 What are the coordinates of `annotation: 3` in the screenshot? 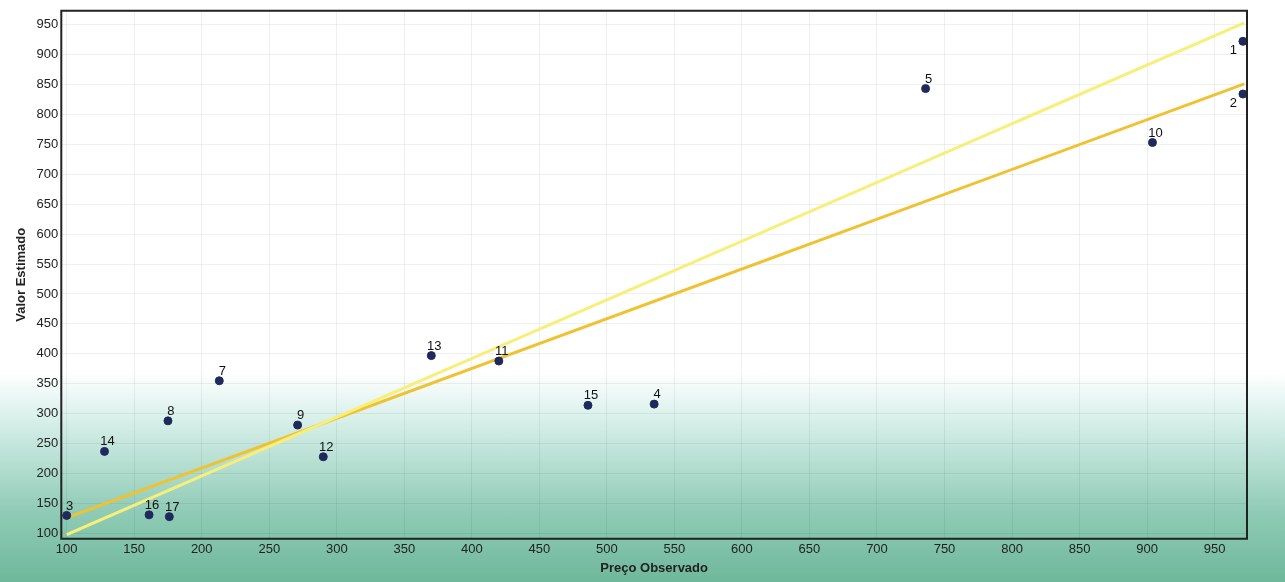 It's located at (70, 505).